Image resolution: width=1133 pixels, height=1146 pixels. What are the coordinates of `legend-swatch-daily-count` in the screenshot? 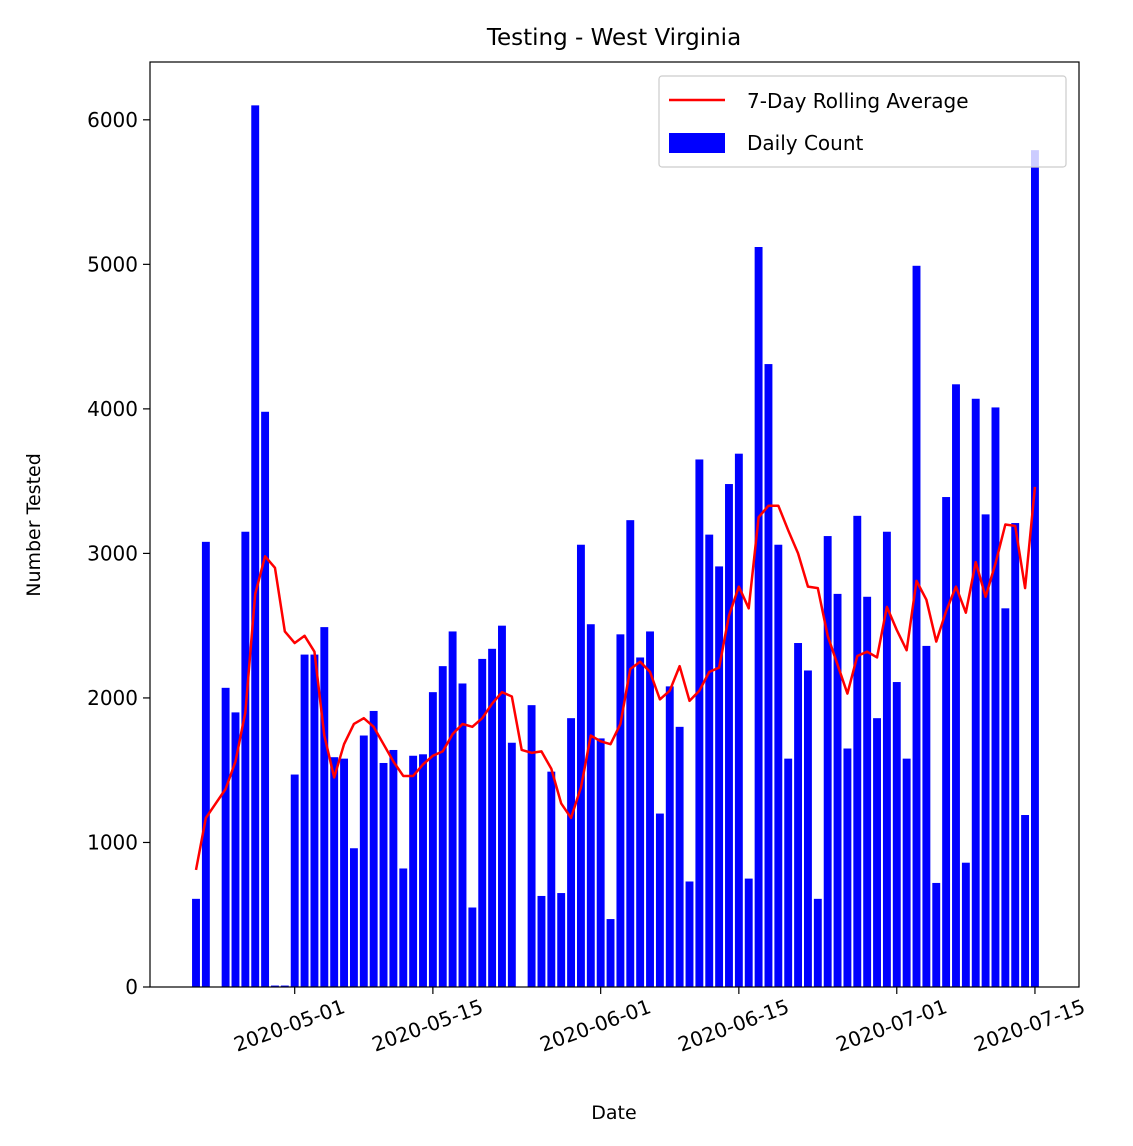 It's located at (697, 143).